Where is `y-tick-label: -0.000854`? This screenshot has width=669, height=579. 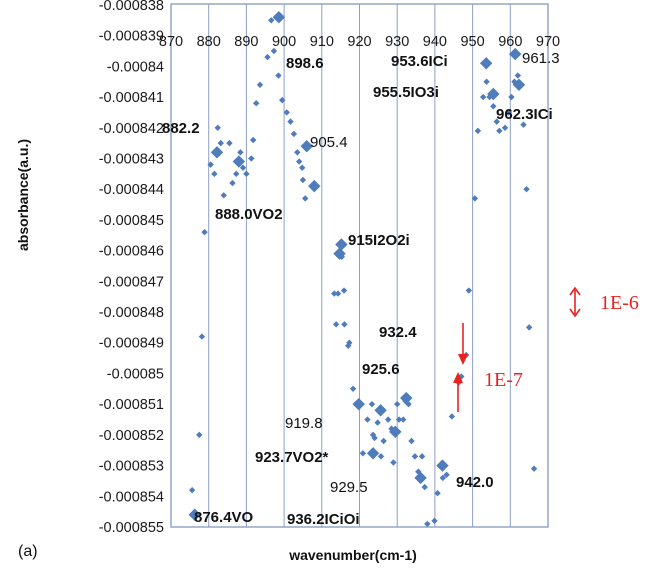 y-tick-label: -0.000854 is located at coordinates (131, 497).